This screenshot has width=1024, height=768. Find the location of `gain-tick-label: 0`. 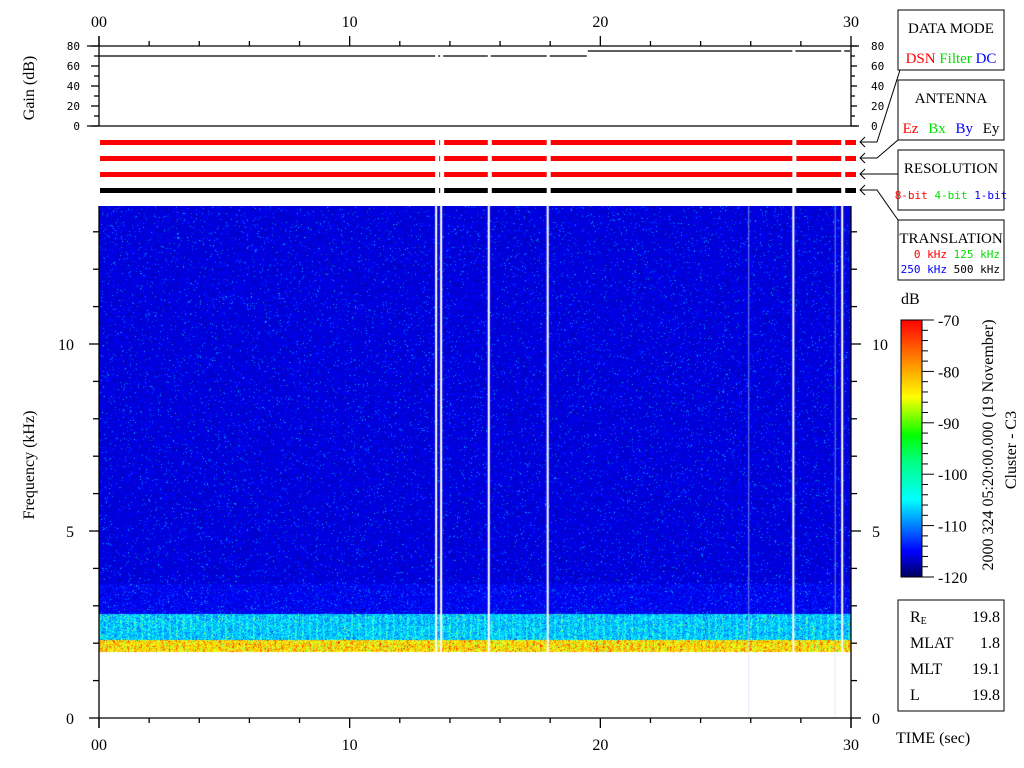

gain-tick-label: 0 is located at coordinates (76, 126).